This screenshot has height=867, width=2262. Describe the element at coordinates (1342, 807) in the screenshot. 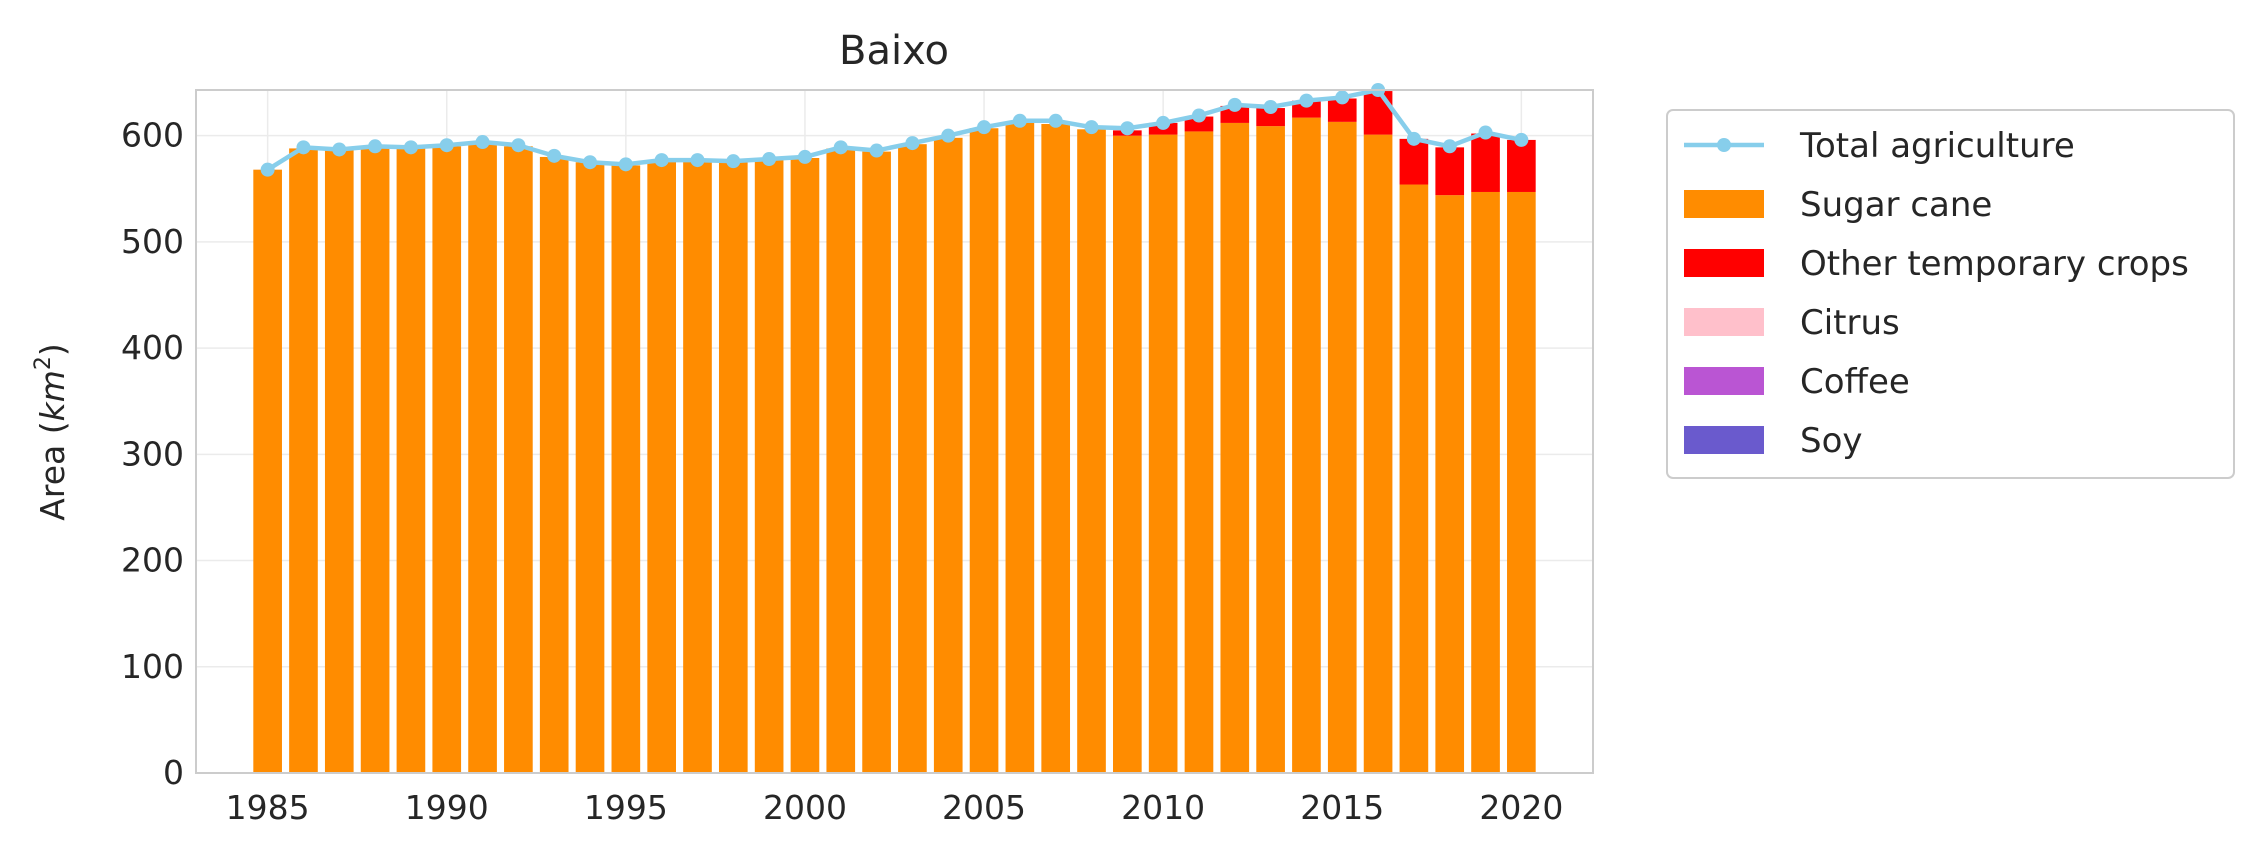

I see `x-tick-label: 2015` at that location.